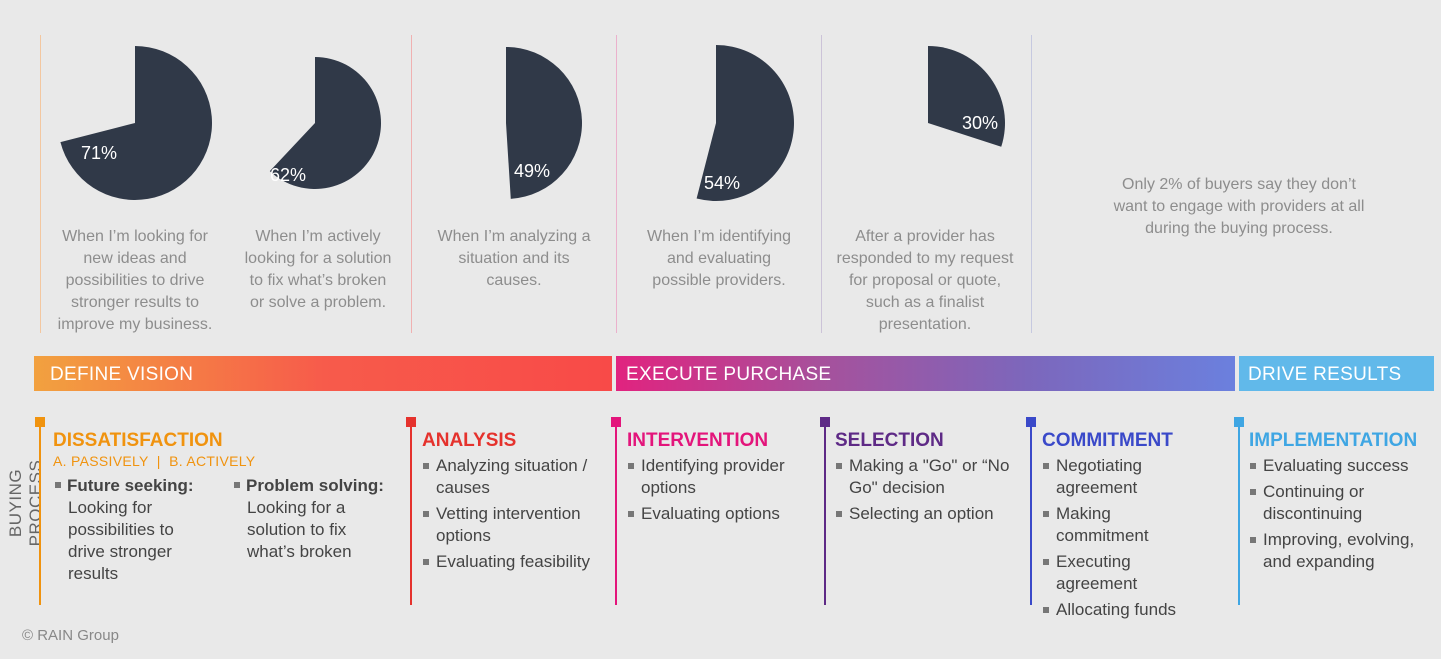  Describe the element at coordinates (980, 123) in the screenshot. I see `pie-label: 30%` at that location.